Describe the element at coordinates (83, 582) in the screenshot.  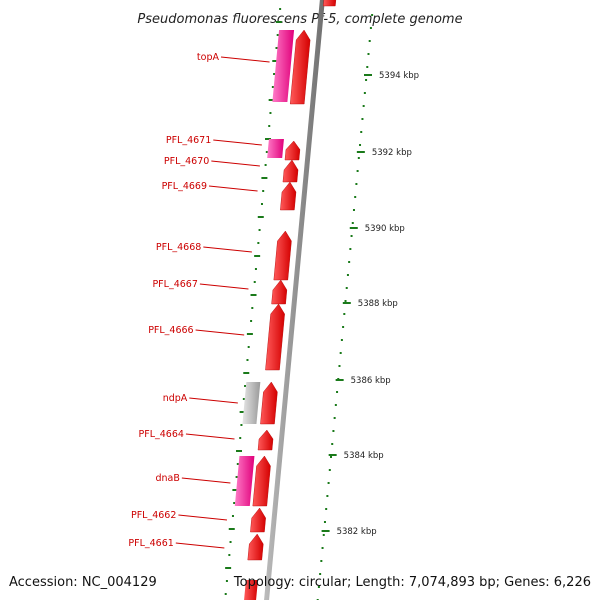
I see `accession-text: Accession: NC_004129` at that location.